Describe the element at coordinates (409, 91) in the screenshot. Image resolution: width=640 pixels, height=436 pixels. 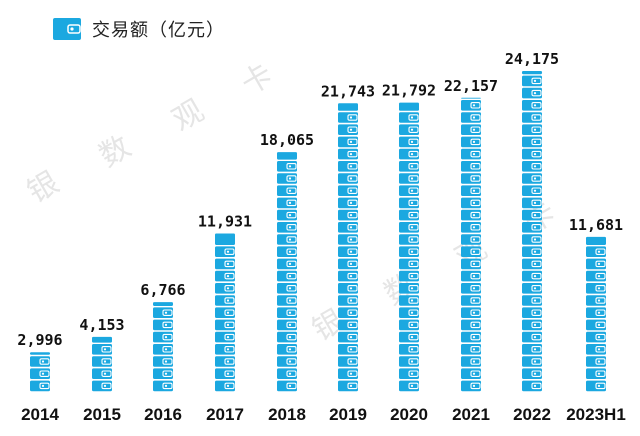
I see `value-label: 21,792` at that location.